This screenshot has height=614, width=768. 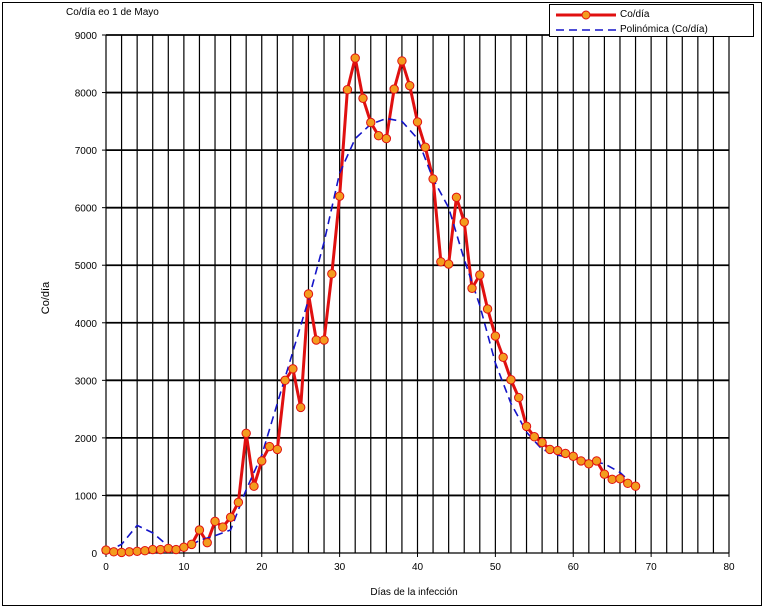 What do you see at coordinates (651, 15) in the screenshot?
I see `legend-entry-series-1: Co/día` at bounding box center [651, 15].